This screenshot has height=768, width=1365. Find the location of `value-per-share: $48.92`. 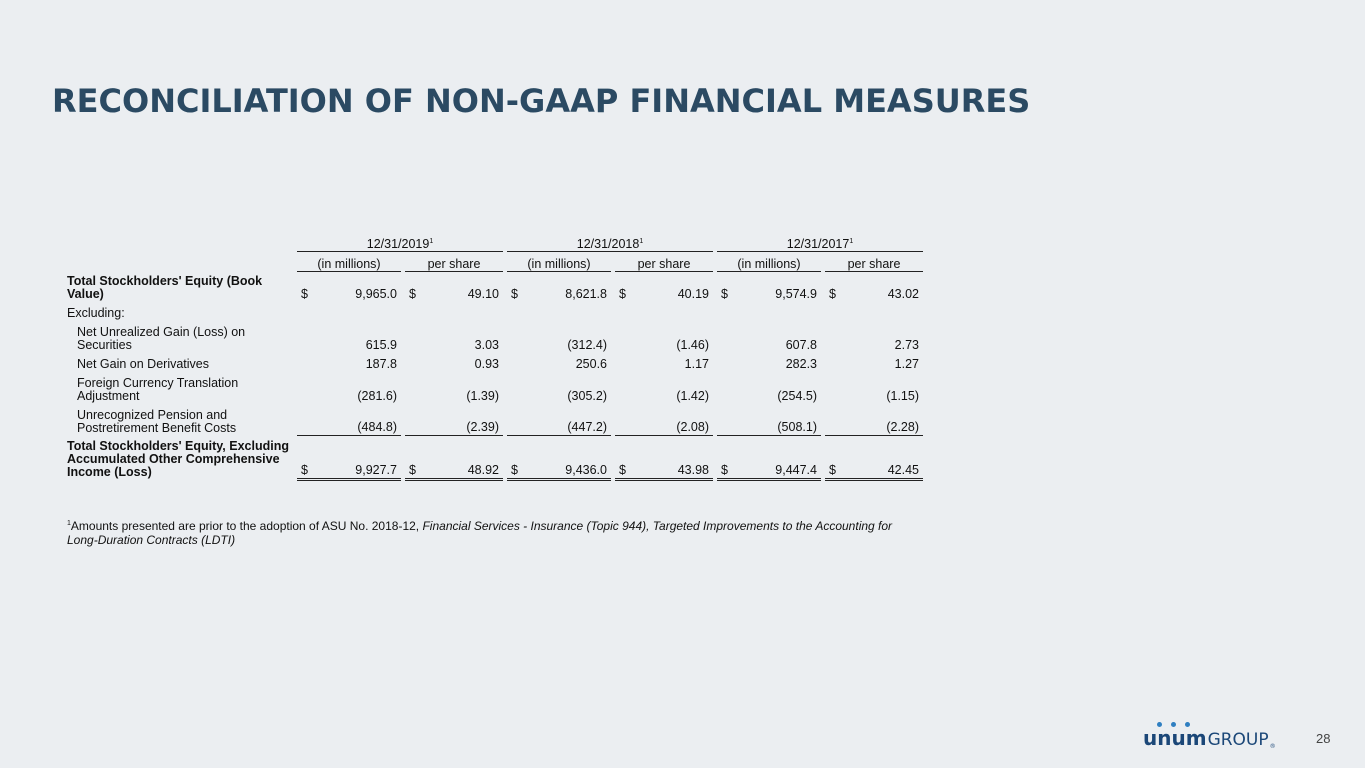

value-per-share: $48.92 is located at coordinates (454, 458).